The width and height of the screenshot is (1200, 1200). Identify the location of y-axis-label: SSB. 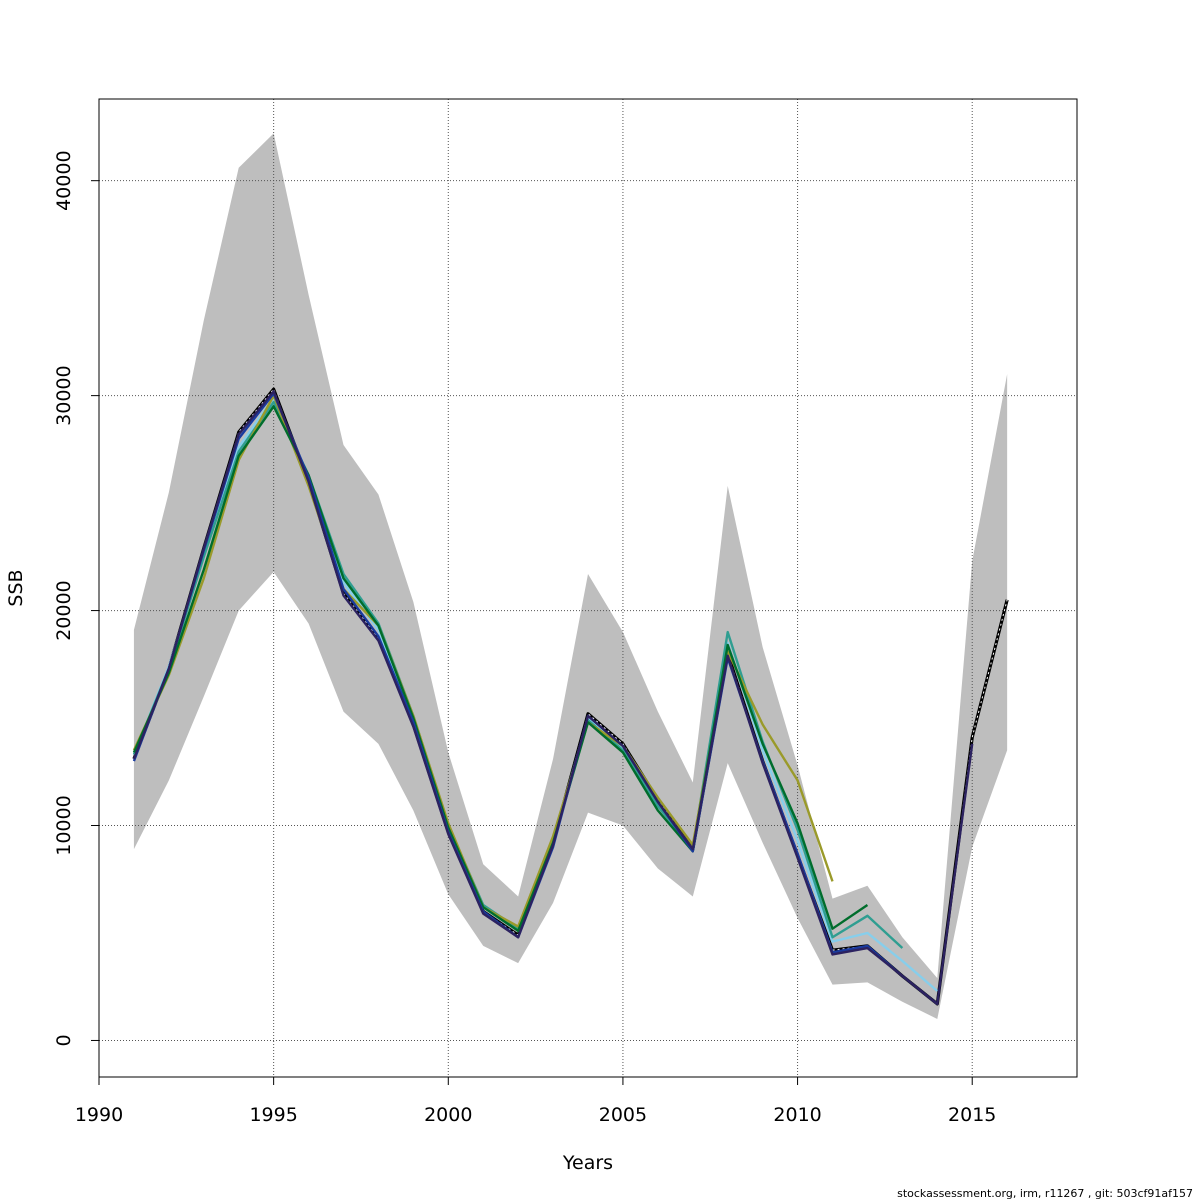
(16, 587).